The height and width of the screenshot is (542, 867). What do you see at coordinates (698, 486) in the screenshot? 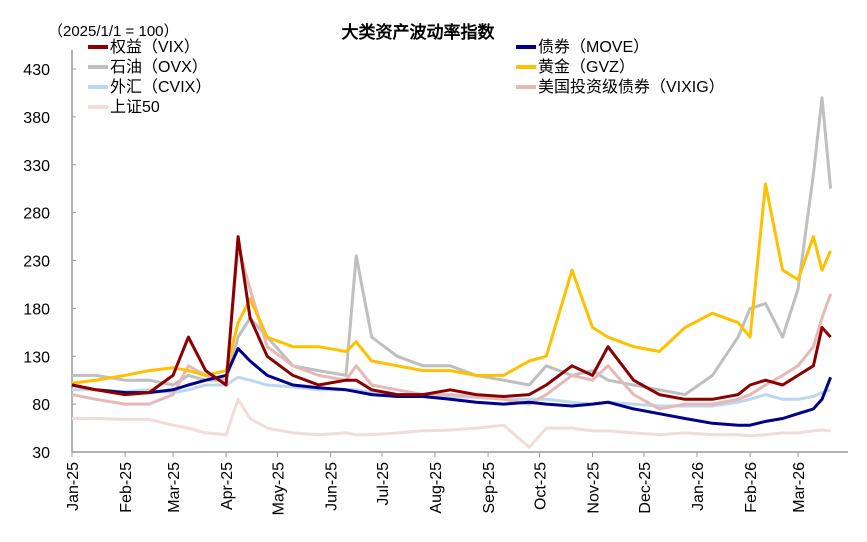
I see `x-tick-label: Jan-26` at bounding box center [698, 486].